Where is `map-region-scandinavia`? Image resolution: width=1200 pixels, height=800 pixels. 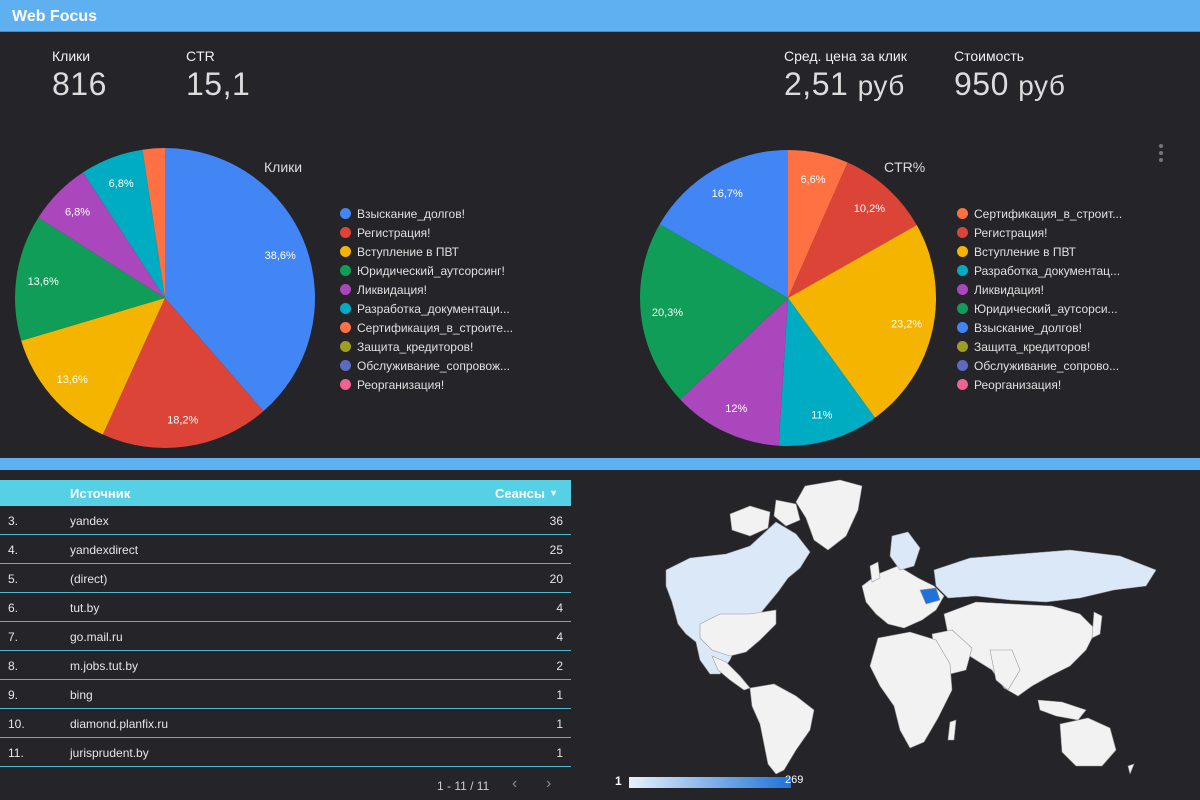
map-region-scandinavia is located at coordinates (905, 551).